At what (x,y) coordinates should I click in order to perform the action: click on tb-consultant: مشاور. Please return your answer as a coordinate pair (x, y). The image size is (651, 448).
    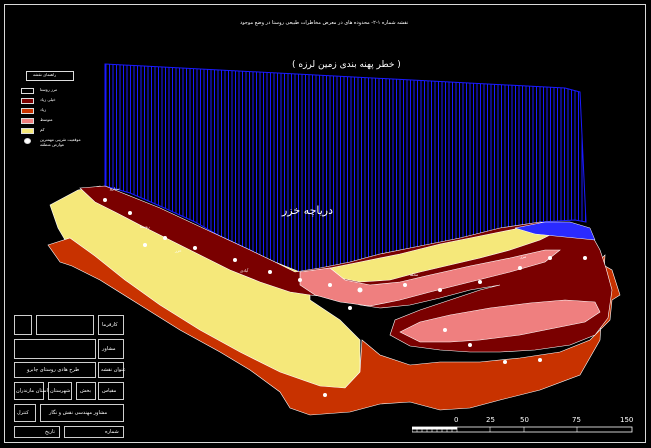
    Looking at the image, I should click on (111, 349).